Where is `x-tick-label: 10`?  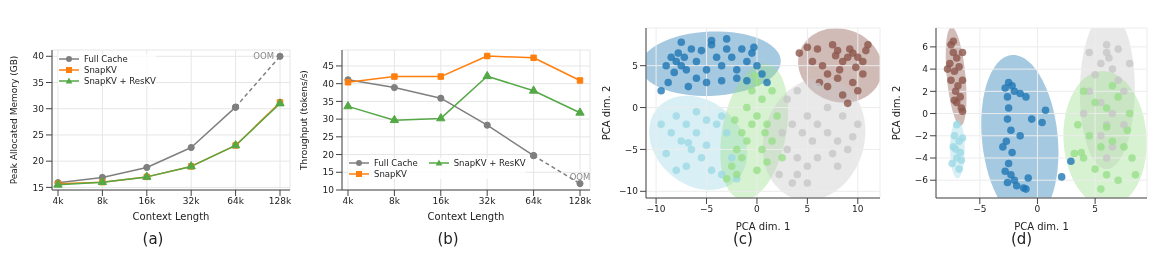
x-tick-label: 10 is located at coordinates (858, 209).